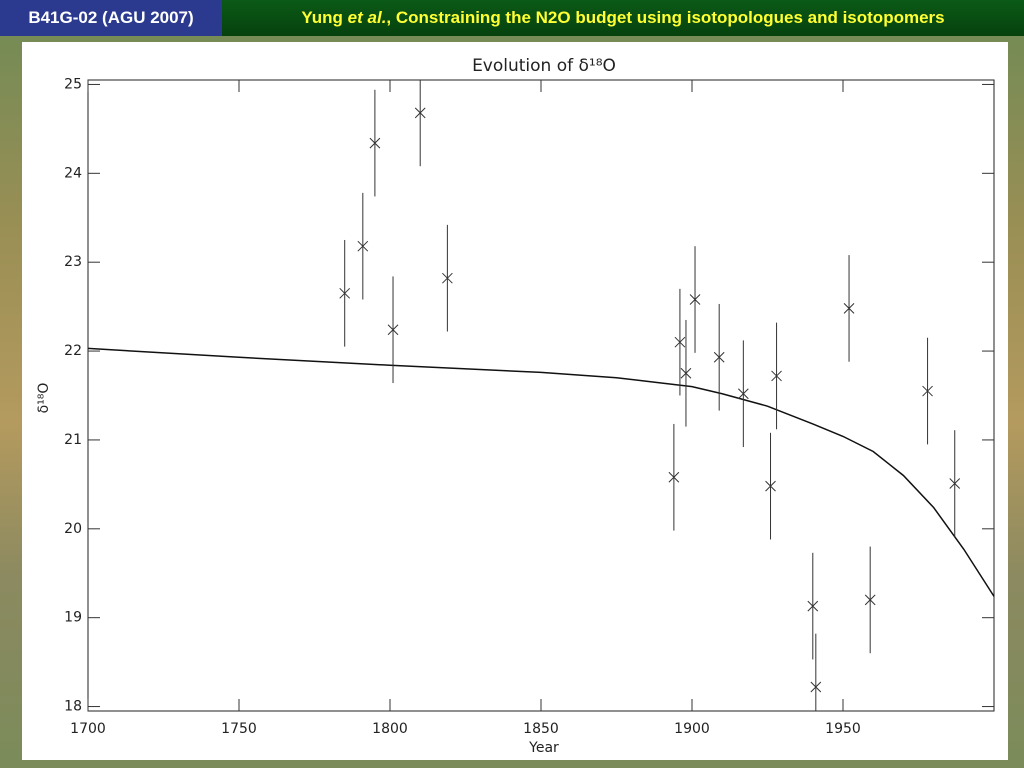  What do you see at coordinates (73, 351) in the screenshot?
I see `y-tick-label: 22` at bounding box center [73, 351].